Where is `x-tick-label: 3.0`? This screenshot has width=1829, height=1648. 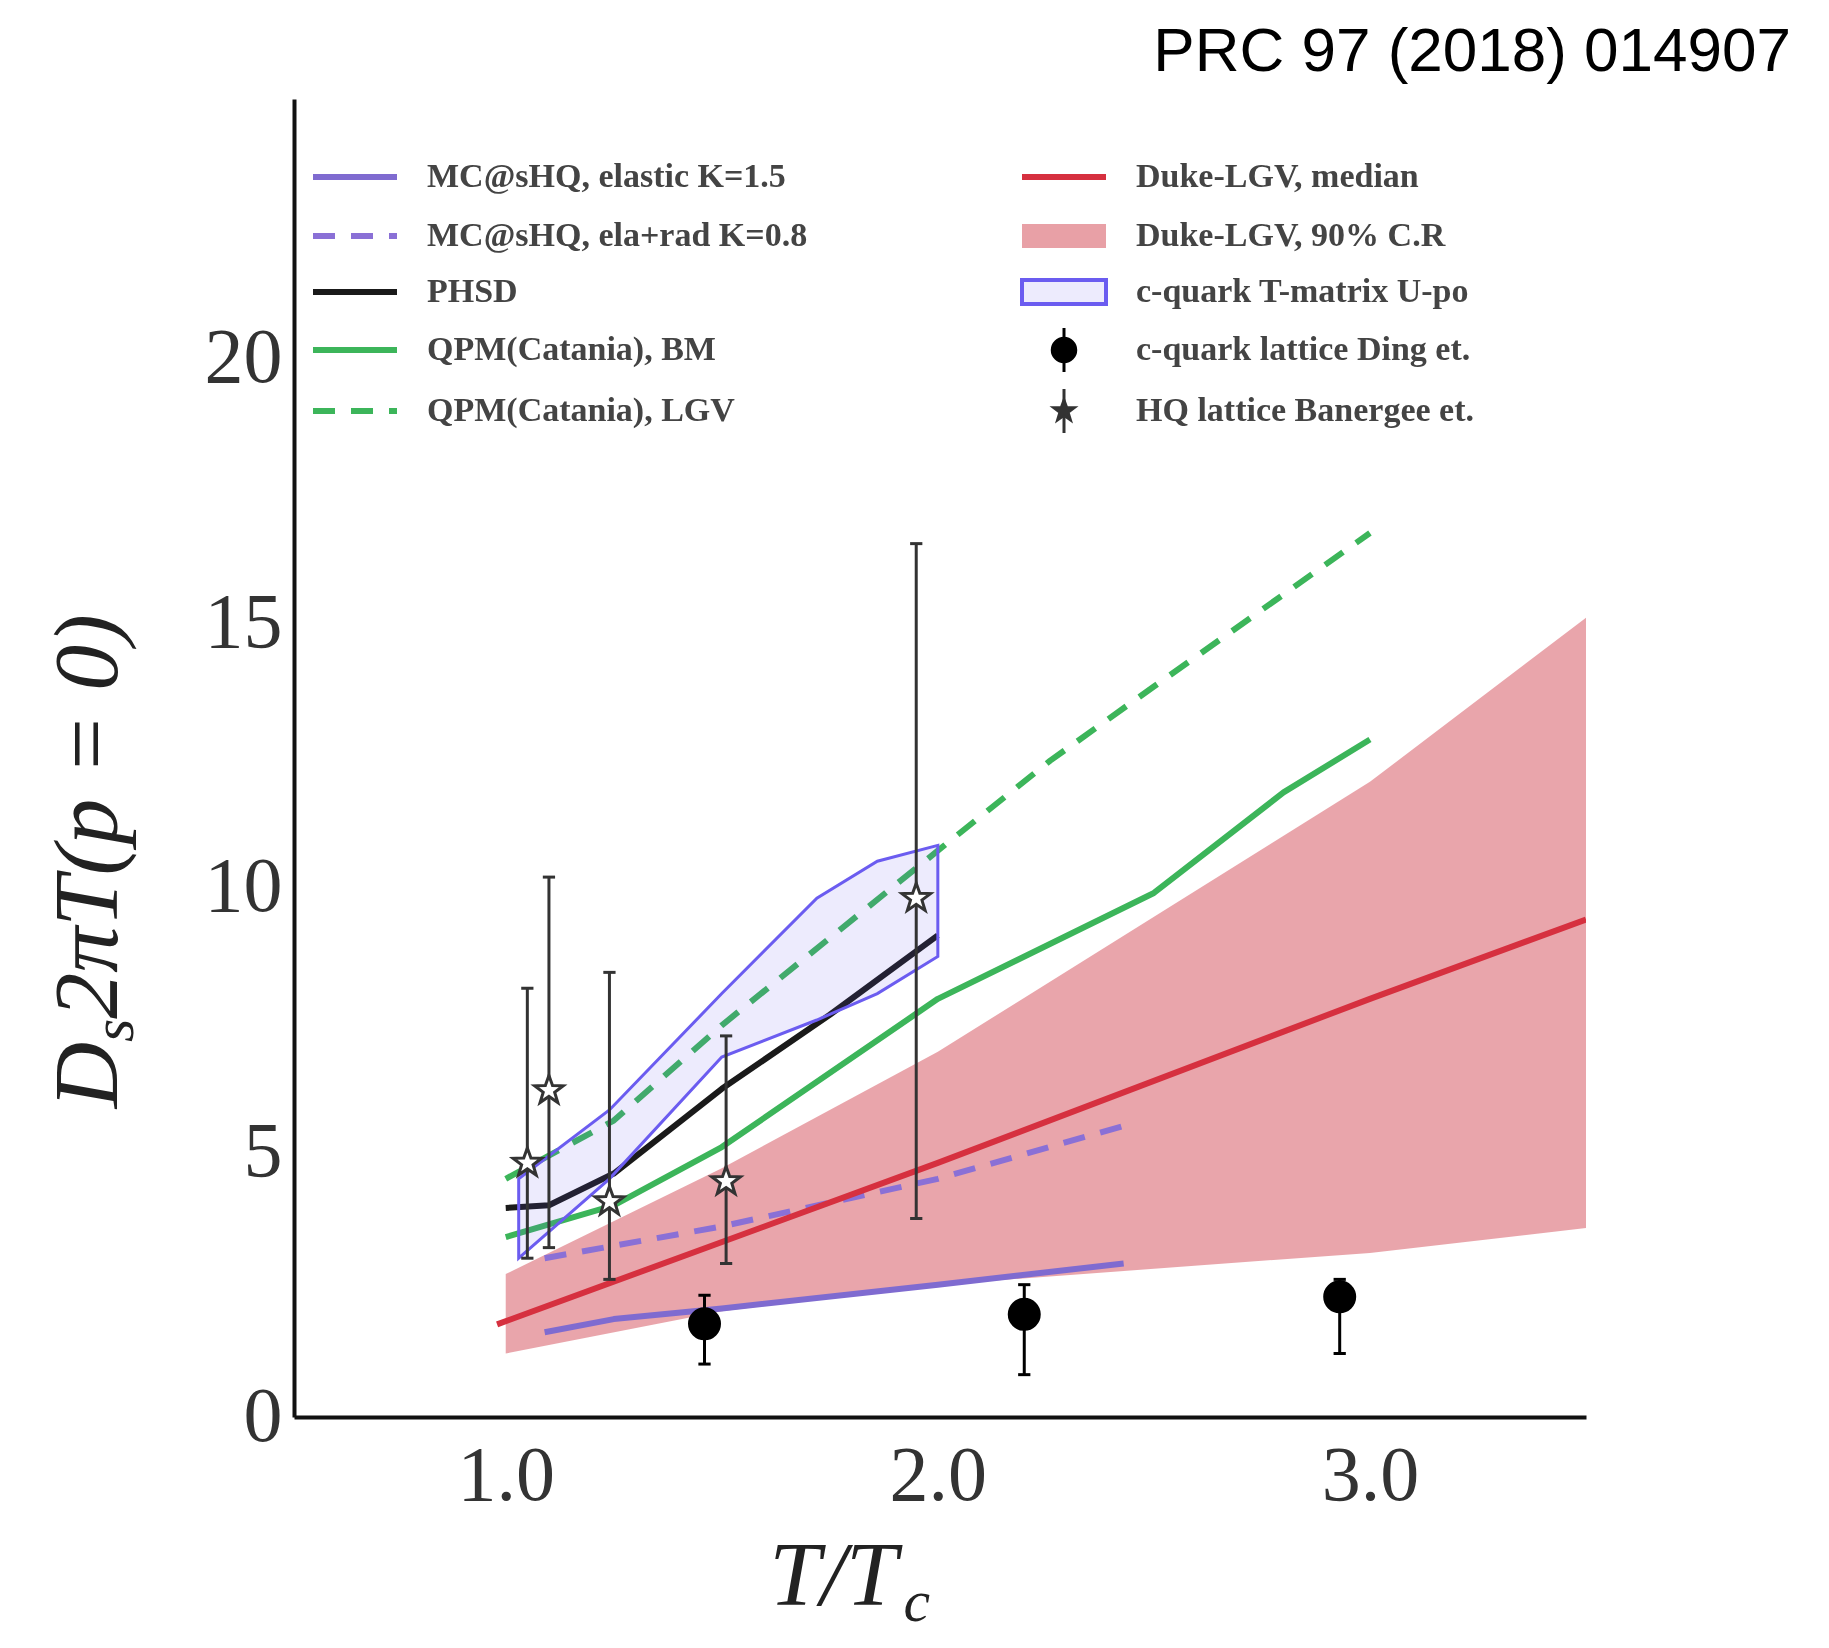
x-tick-label: 3.0 is located at coordinates (1370, 1473).